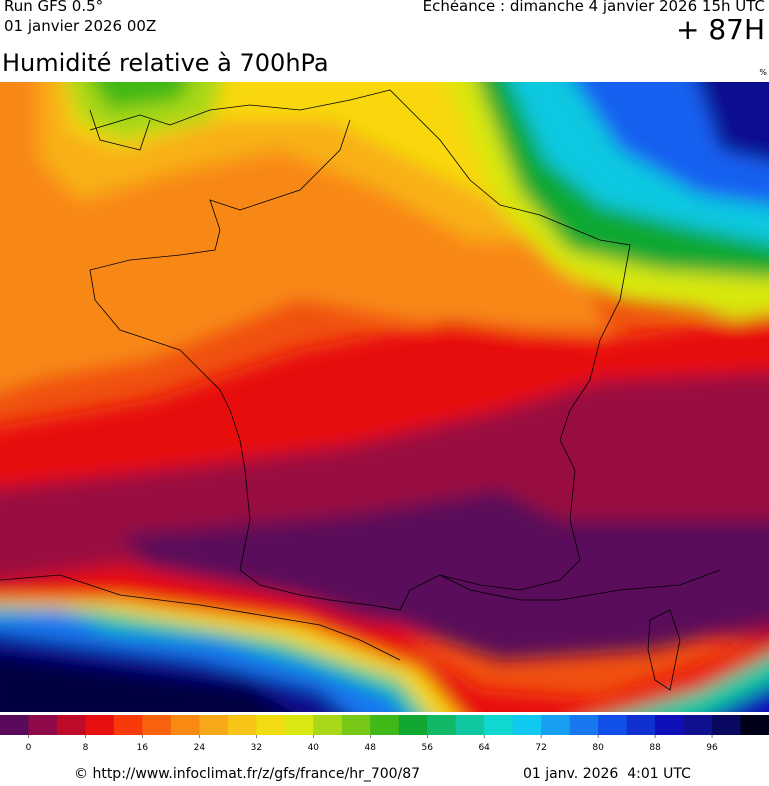 This screenshot has height=786, width=769. What do you see at coordinates (143, 748) in the screenshot?
I see `colorbar-tick-label: 16` at bounding box center [143, 748].